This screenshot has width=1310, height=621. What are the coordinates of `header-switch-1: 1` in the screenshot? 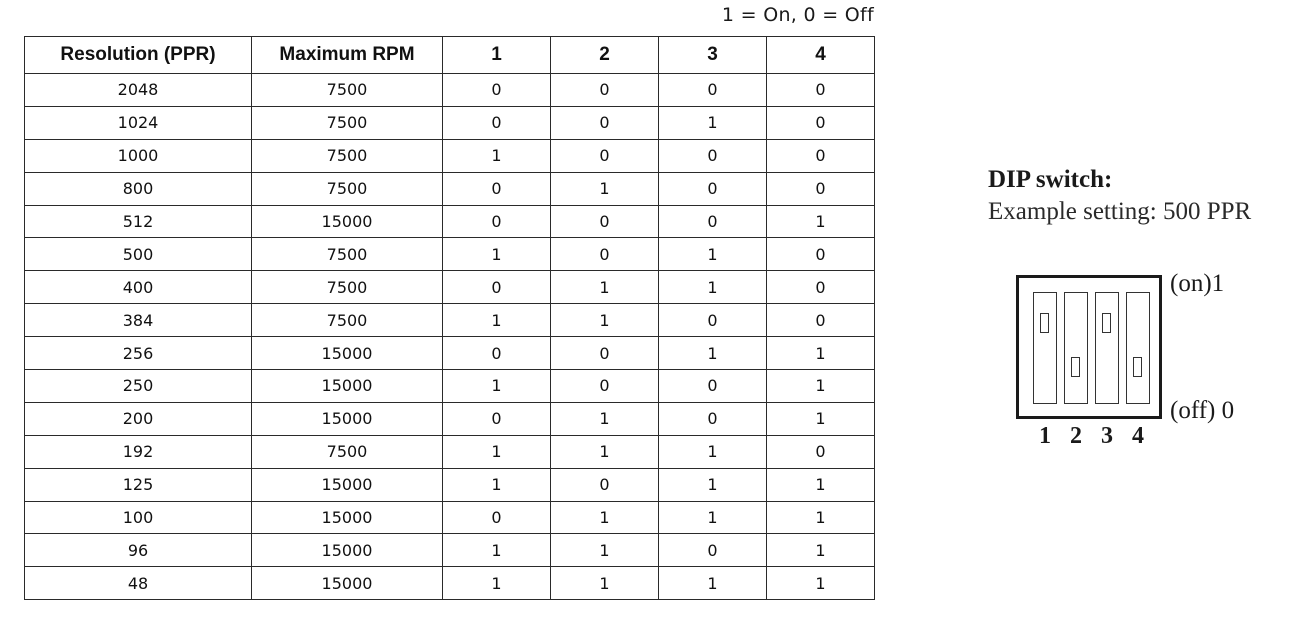 It's located at (496, 55).